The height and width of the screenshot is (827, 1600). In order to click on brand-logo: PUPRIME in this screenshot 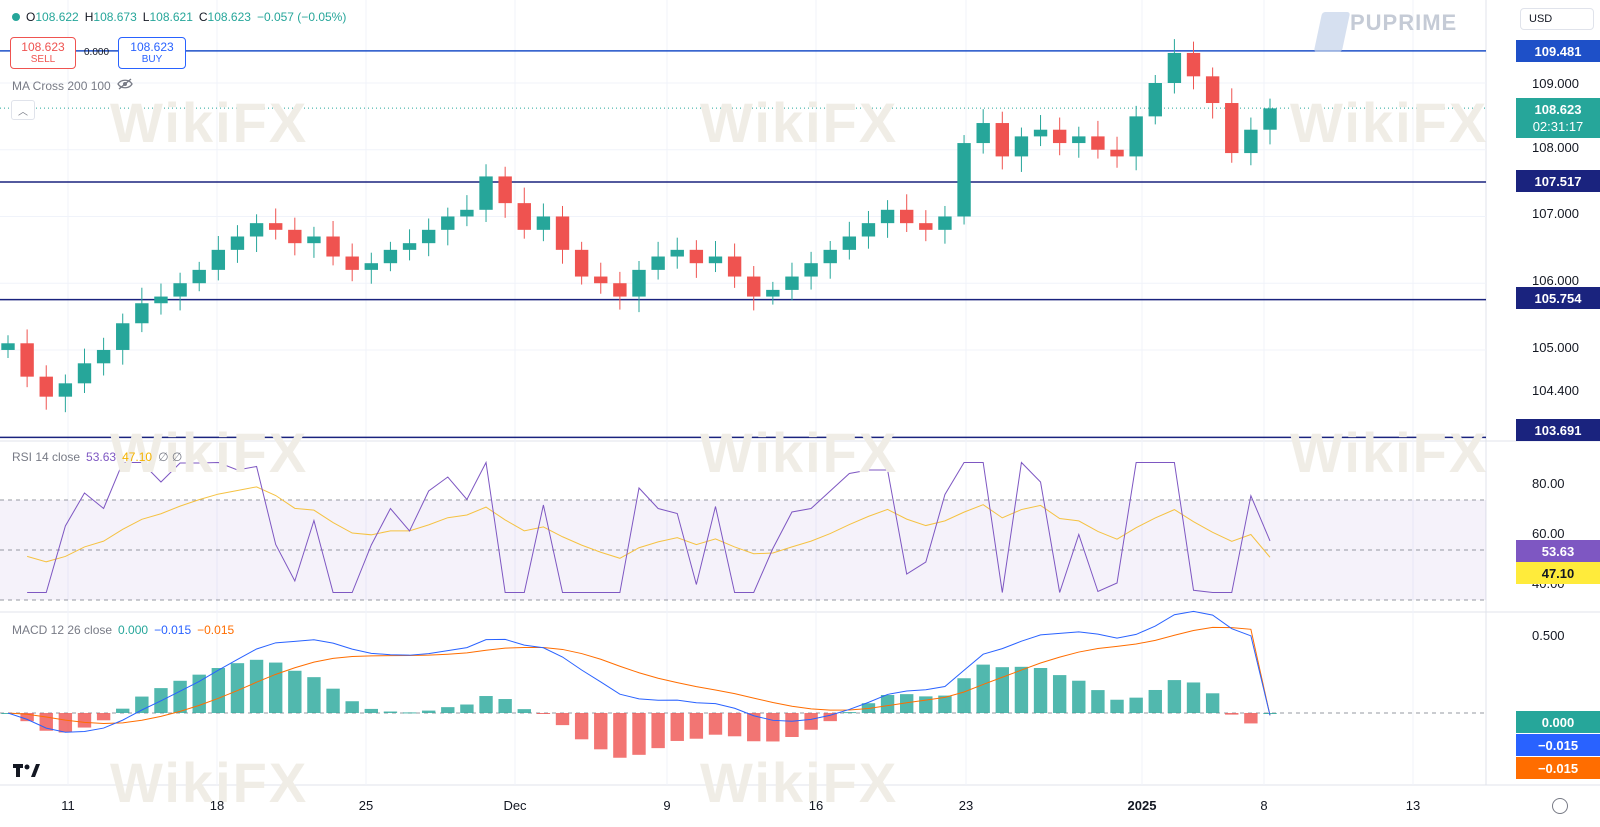, I will do `click(1404, 22)`.